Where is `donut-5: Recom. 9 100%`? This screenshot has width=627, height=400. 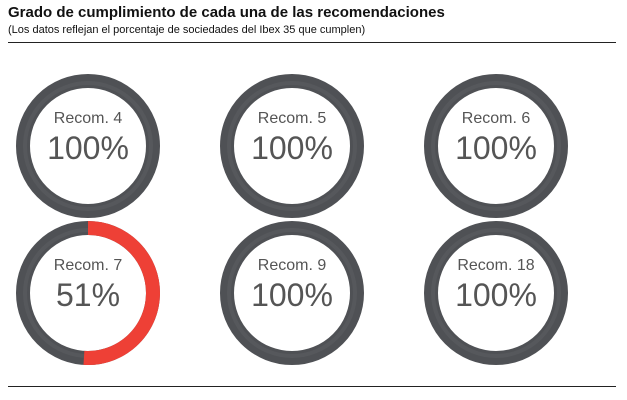 donut-5: Recom. 9 100% is located at coordinates (292, 293).